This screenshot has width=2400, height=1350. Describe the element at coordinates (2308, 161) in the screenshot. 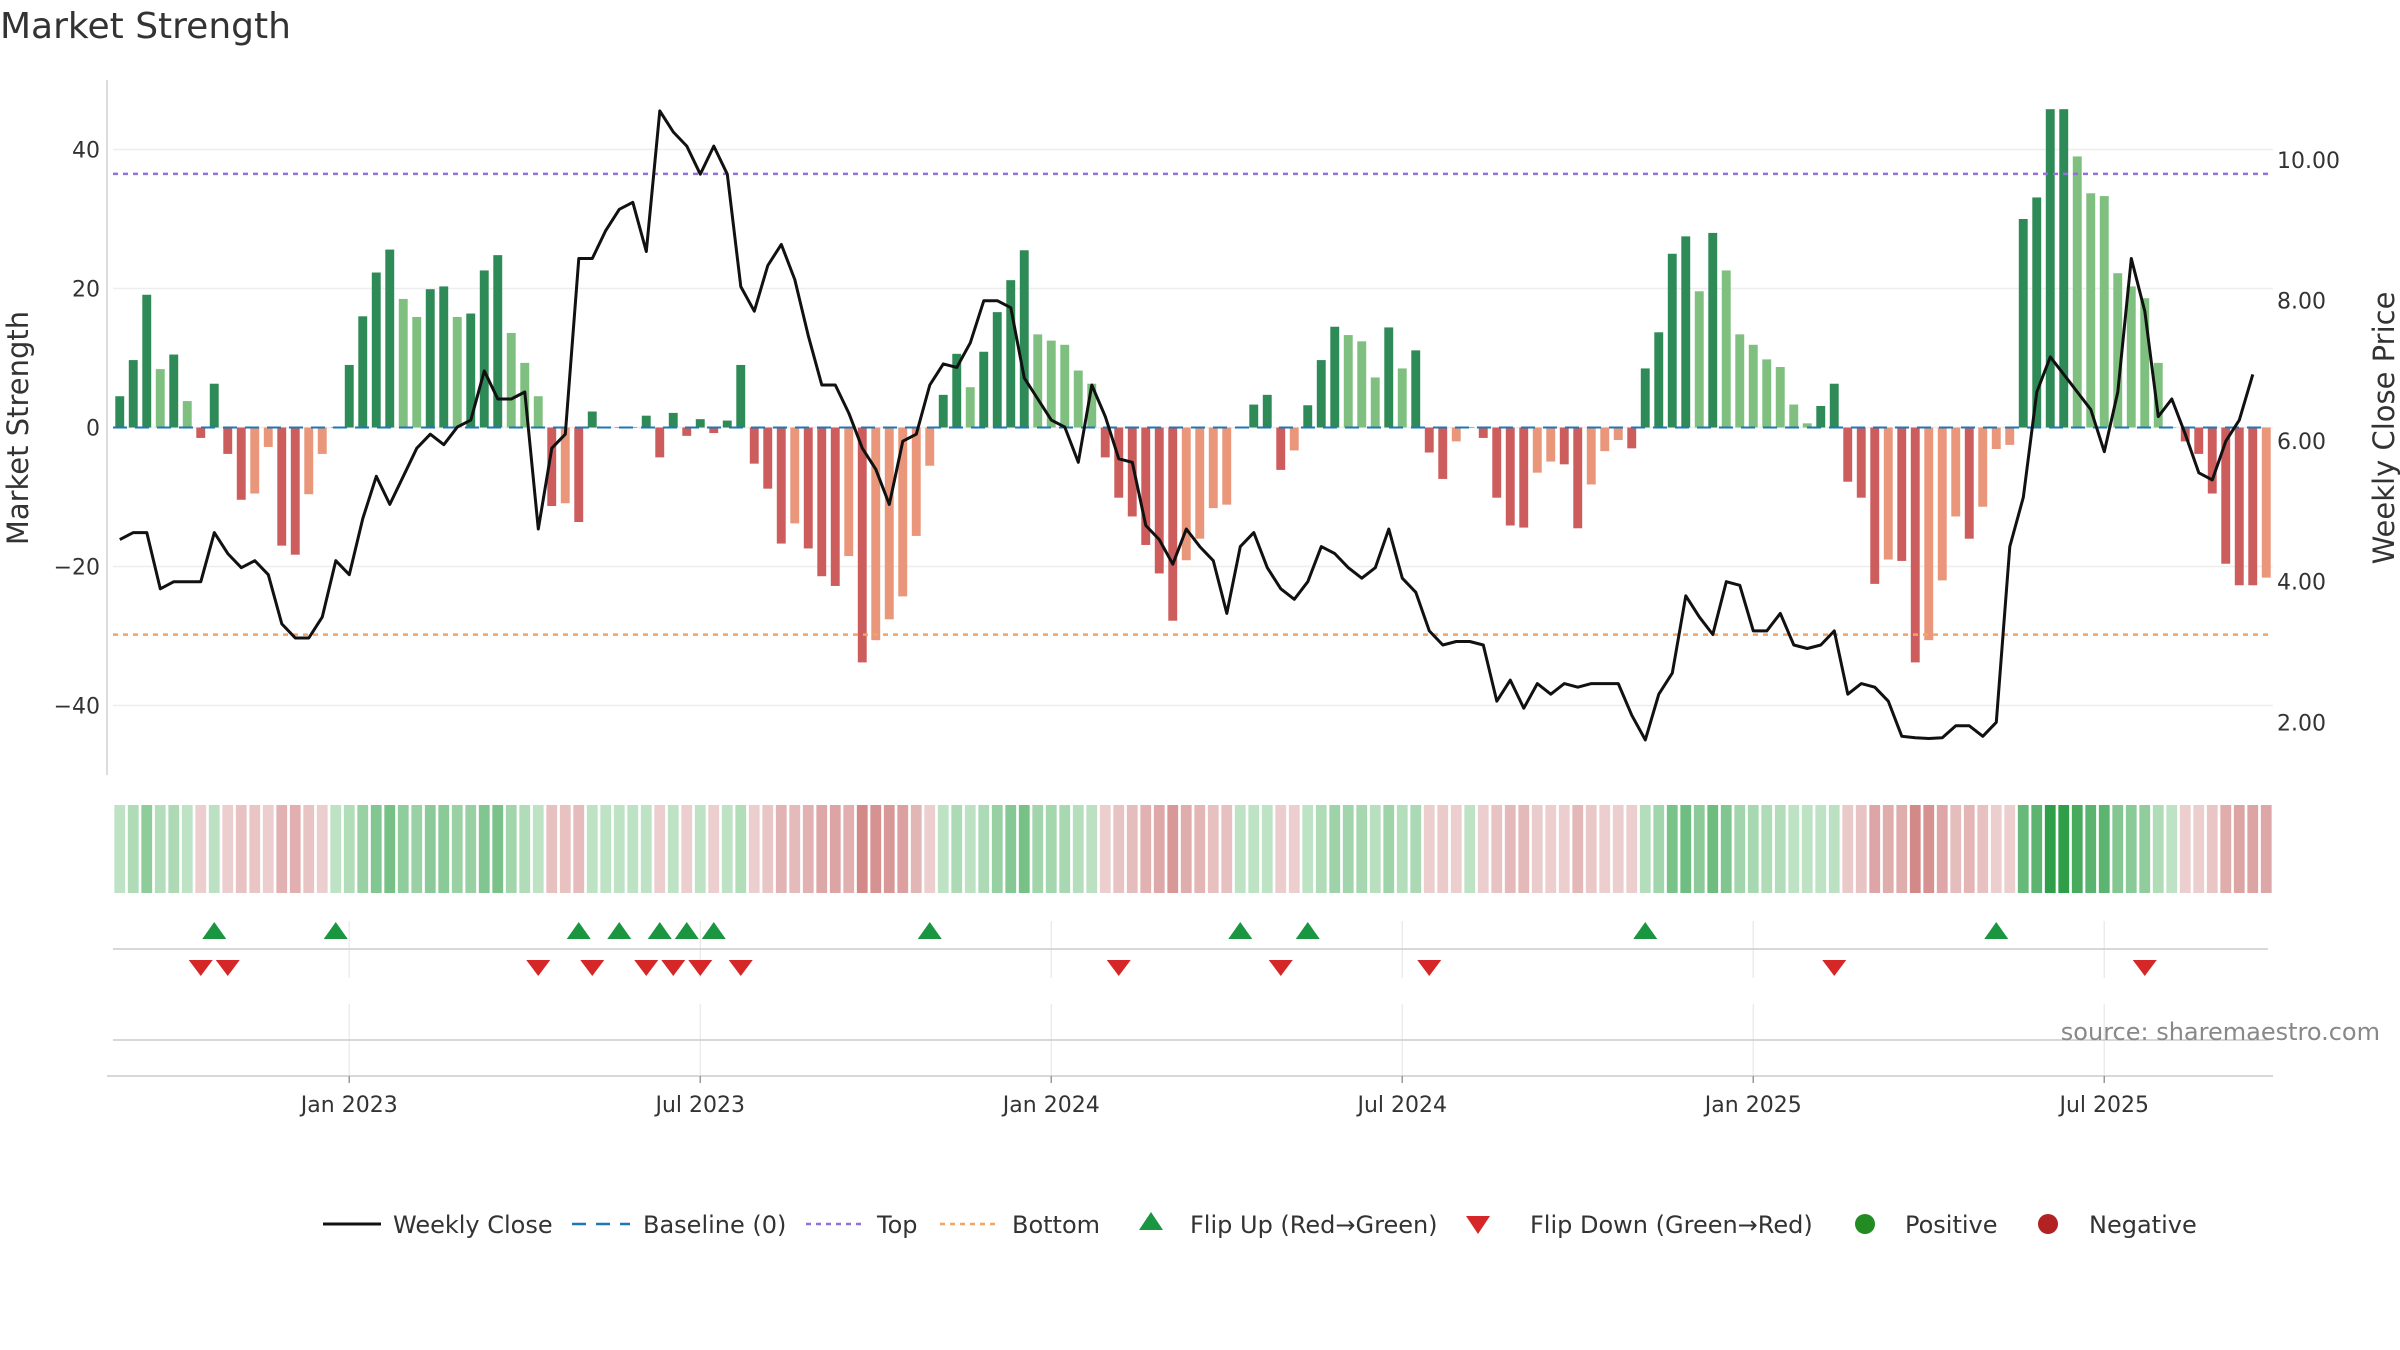

I see `y2-tick-label: 10.00` at that location.